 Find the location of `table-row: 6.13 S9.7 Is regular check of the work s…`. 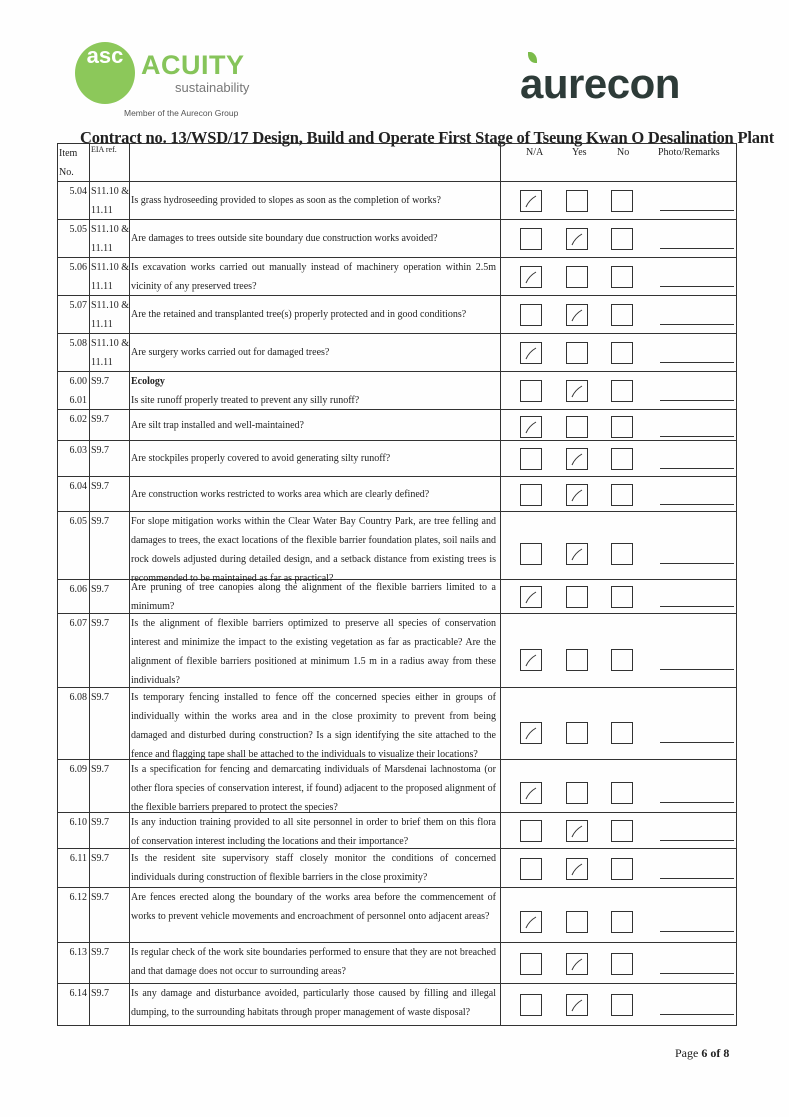

table-row: 6.13 S9.7 Is regular check of the work s… is located at coordinates (397, 963).